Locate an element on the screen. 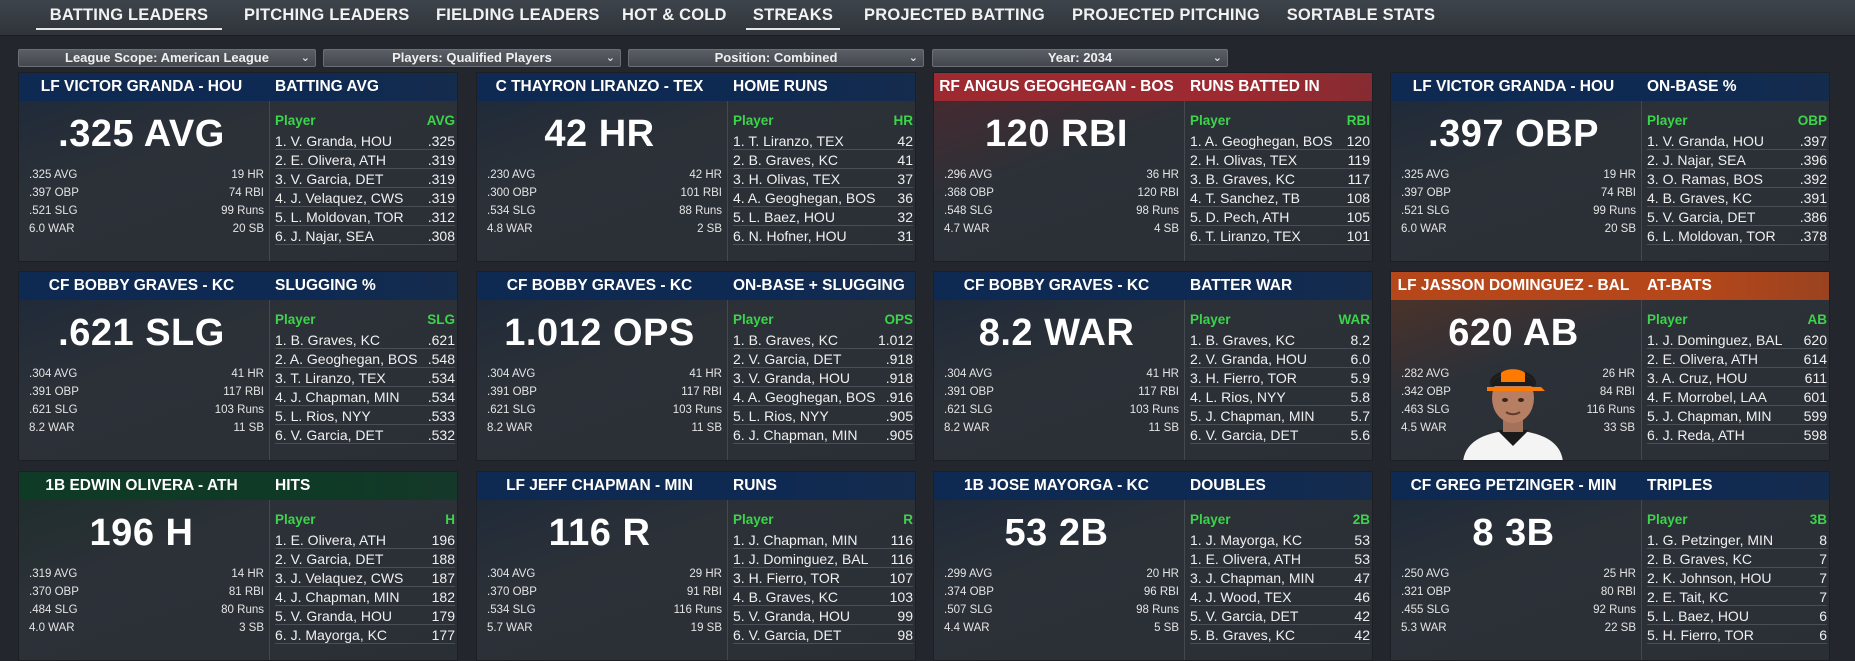  leaderboard-row: 1. G. Petzinger, MIN 8 is located at coordinates (1737, 539).